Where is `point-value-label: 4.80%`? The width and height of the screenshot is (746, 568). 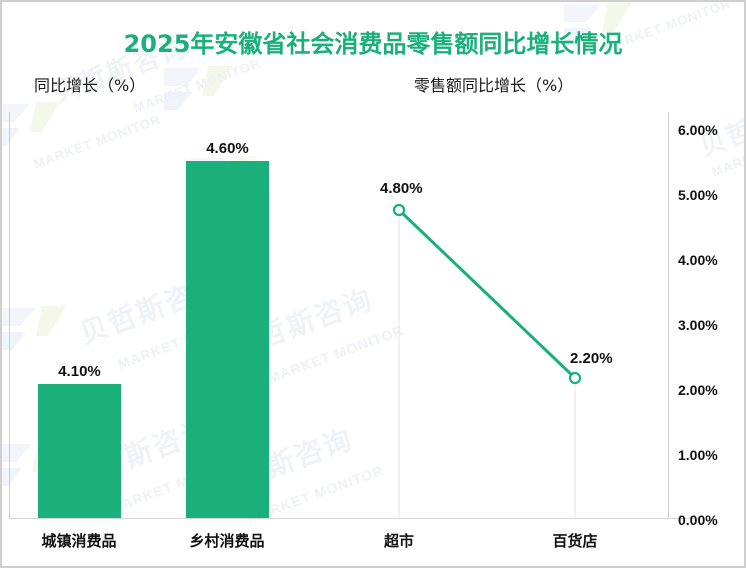
point-value-label: 4.80% is located at coordinates (401, 188).